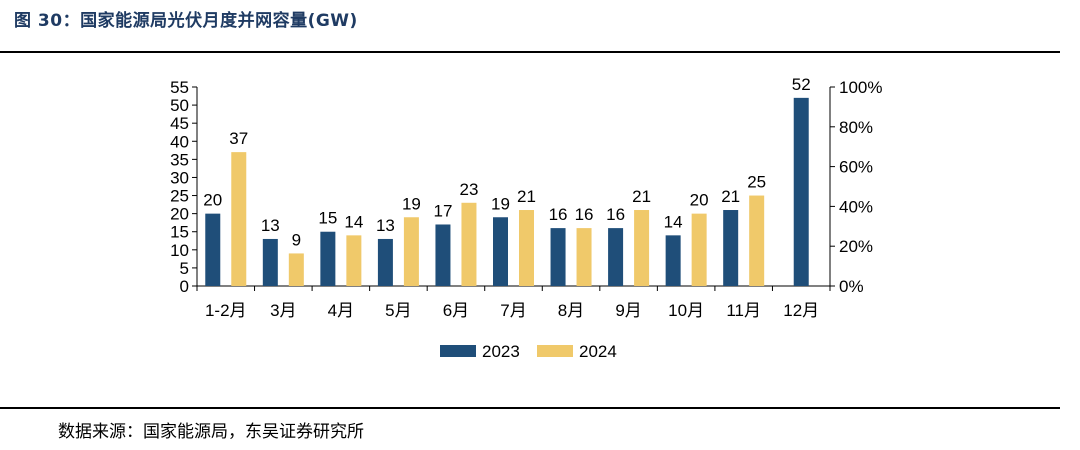 This screenshot has height=450, width=1080. Describe the element at coordinates (856, 127) in the screenshot. I see `y2-tick-label: 80%` at that location.